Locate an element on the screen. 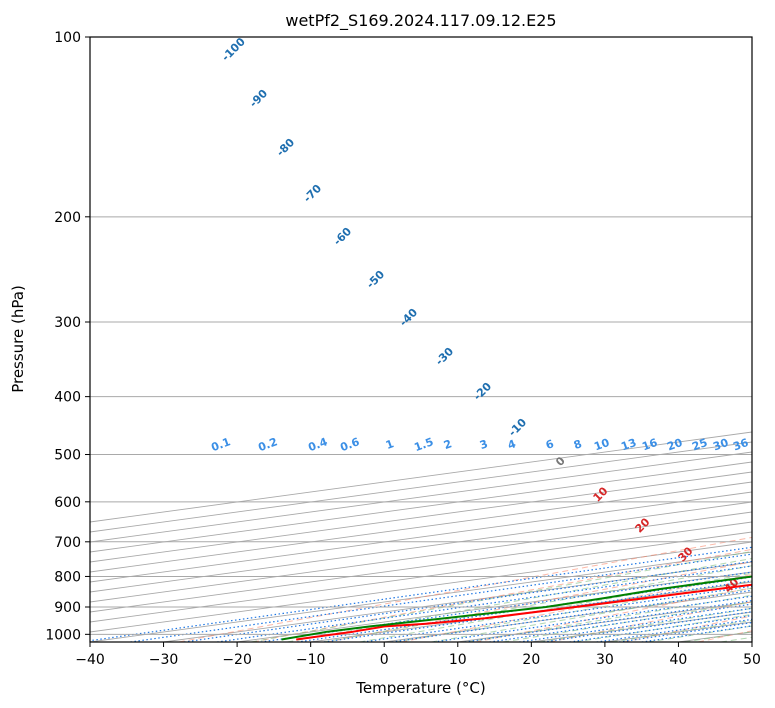 This screenshot has width=775, height=708. moist-adiabat-label: -50 is located at coordinates (375, 279).